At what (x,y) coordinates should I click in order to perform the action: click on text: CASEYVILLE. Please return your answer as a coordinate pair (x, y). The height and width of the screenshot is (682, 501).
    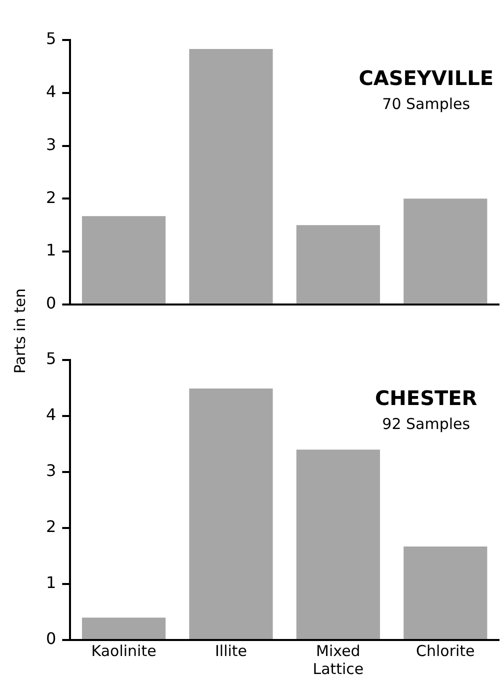
    Looking at the image, I should click on (426, 78).